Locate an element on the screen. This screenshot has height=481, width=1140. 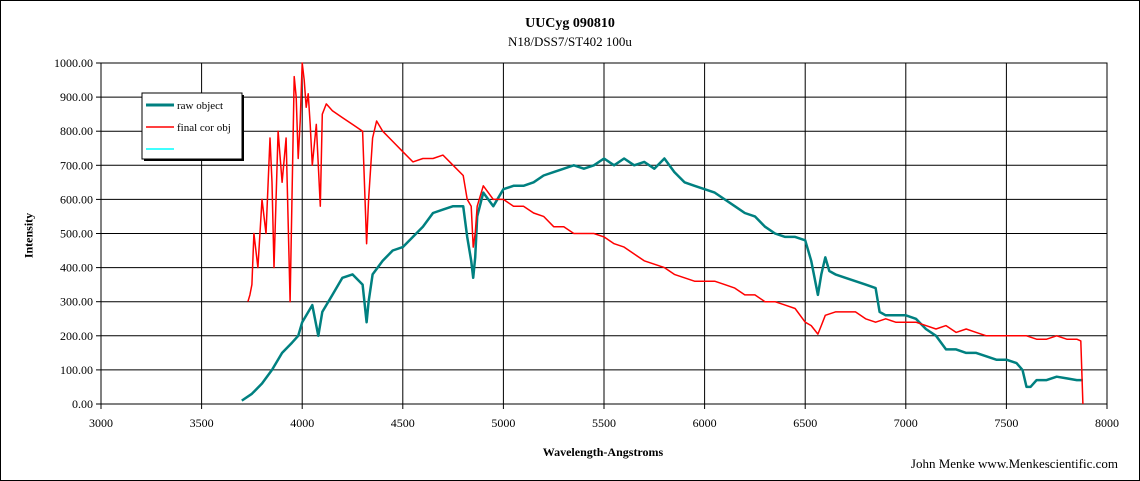
y-tick-label: 700.00 is located at coordinates (76, 165).